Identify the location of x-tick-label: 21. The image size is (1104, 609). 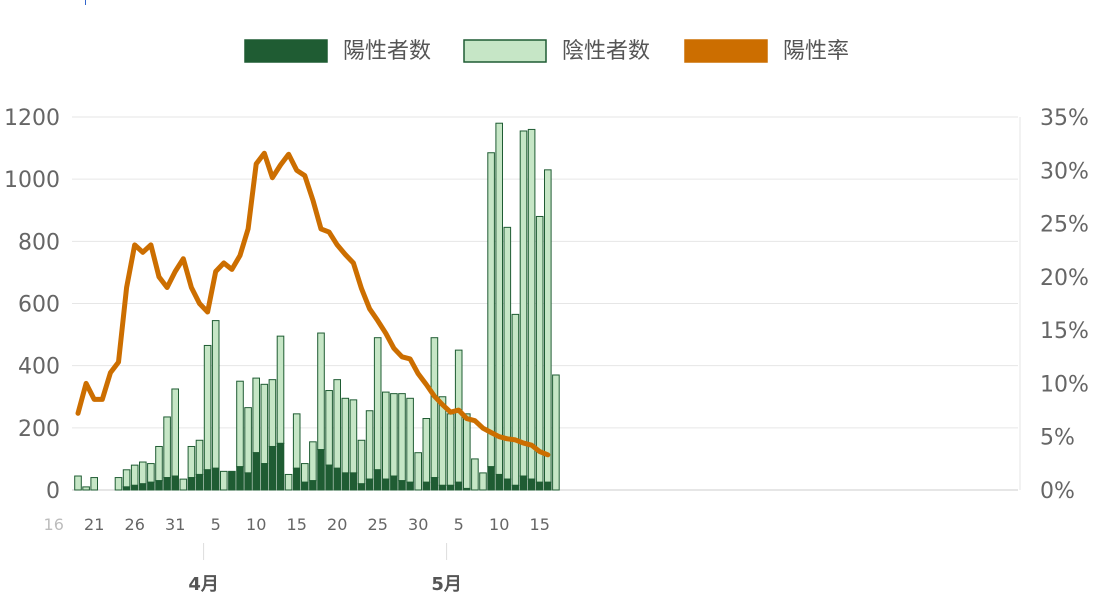
(94, 524).